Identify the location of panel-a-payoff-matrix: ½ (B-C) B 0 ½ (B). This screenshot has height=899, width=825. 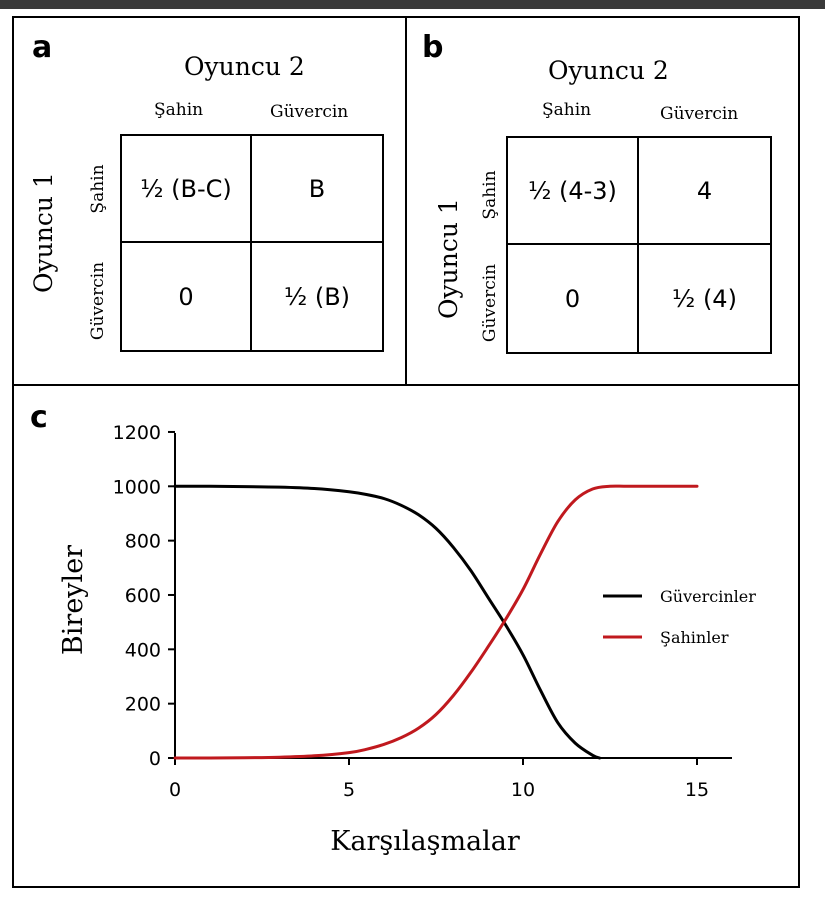
(252, 243).